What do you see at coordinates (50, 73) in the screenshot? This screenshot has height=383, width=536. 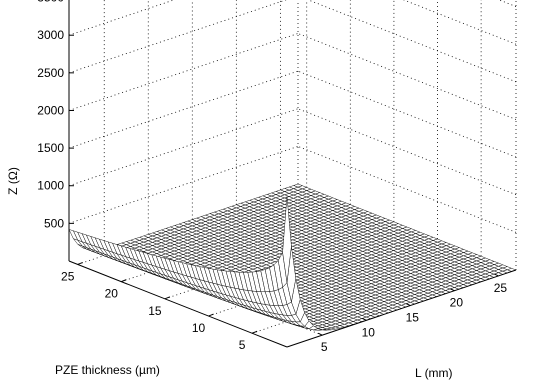 I see `z-tick-label: 2500` at bounding box center [50, 73].